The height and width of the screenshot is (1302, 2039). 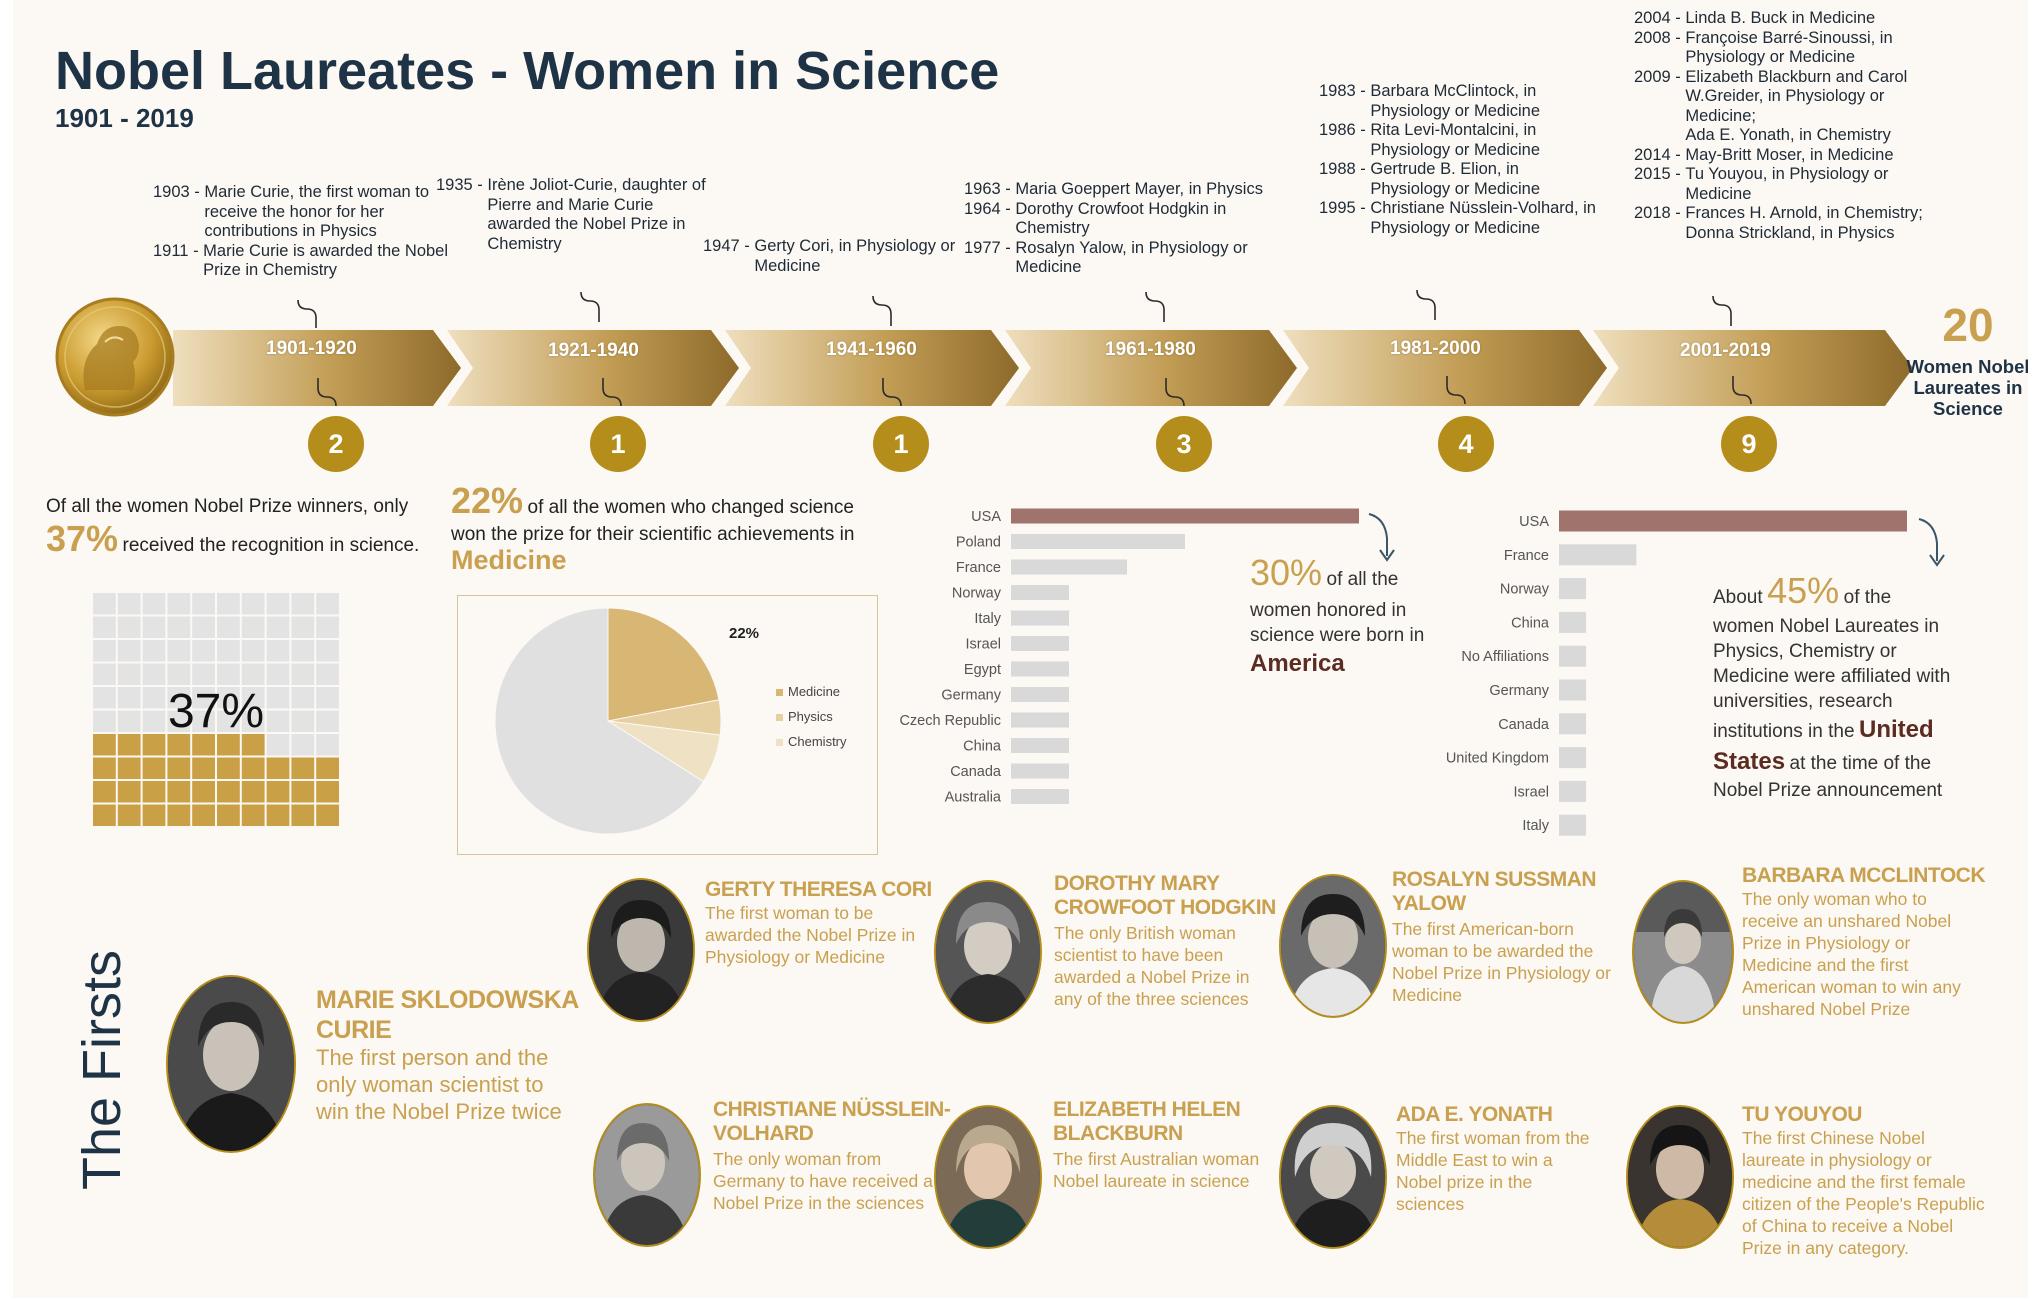 What do you see at coordinates (1185, 516) in the screenshot?
I see `bar-usa` at bounding box center [1185, 516].